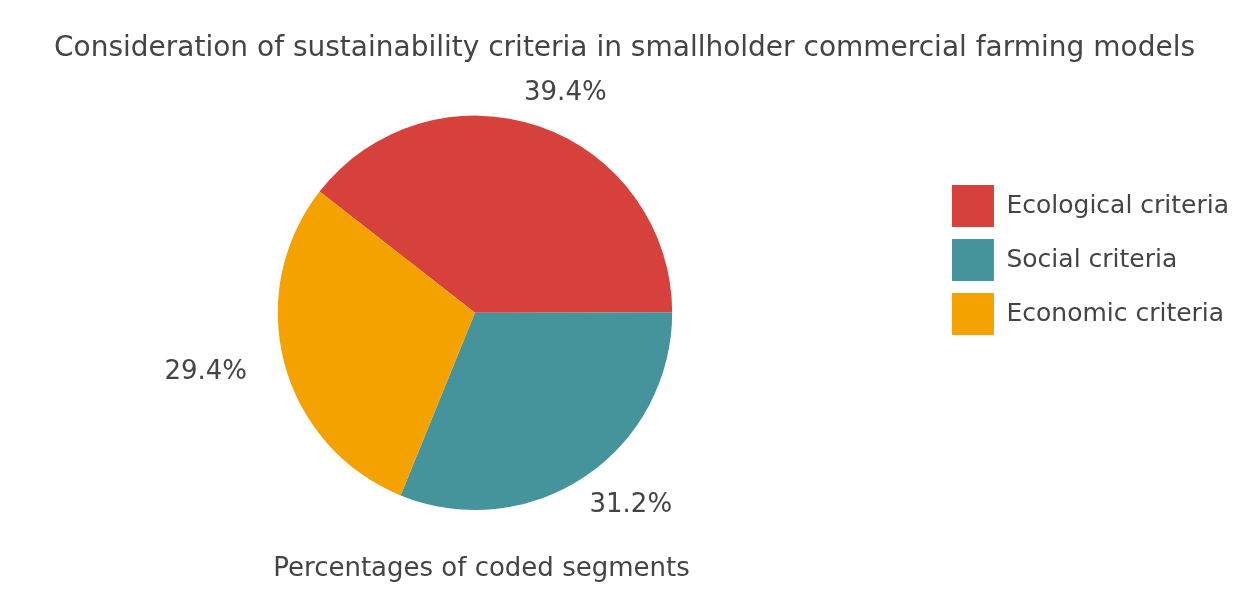 The width and height of the screenshot is (1249, 590). I want to click on chart-title: Consideration of sustainability criteria in smallholder commercial farming models, so click(624, 47).